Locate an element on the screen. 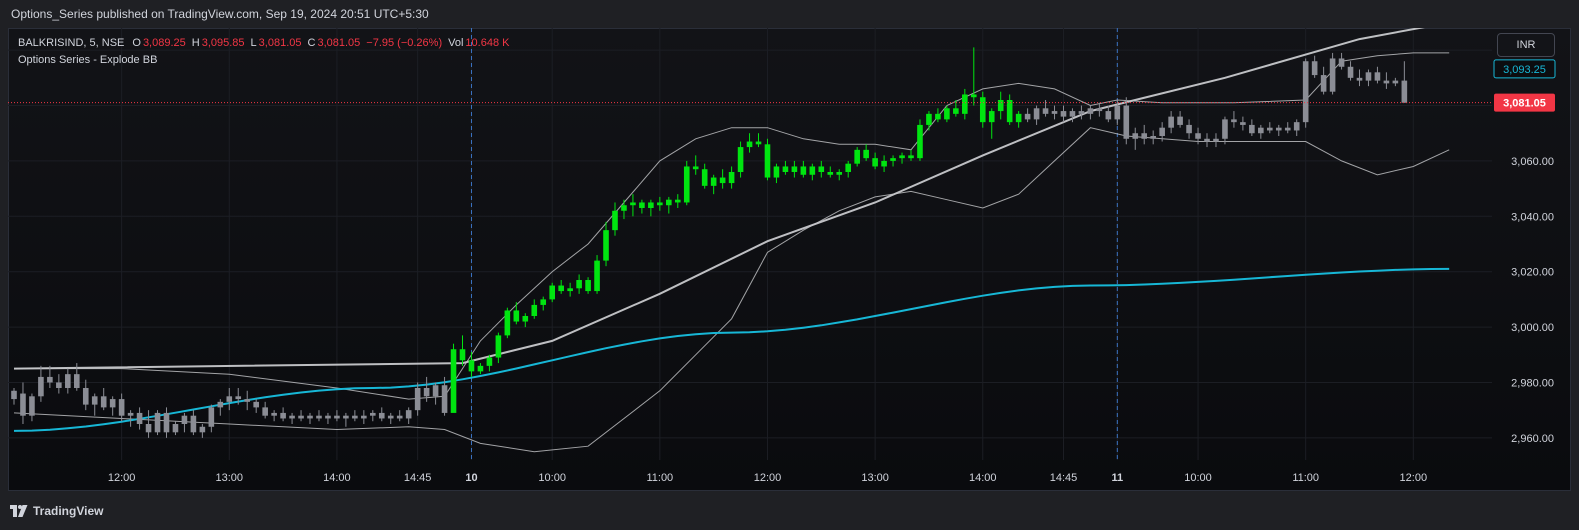 The width and height of the screenshot is (1579, 530). indicator-name: Options Series - Explode BB is located at coordinates (88, 60).